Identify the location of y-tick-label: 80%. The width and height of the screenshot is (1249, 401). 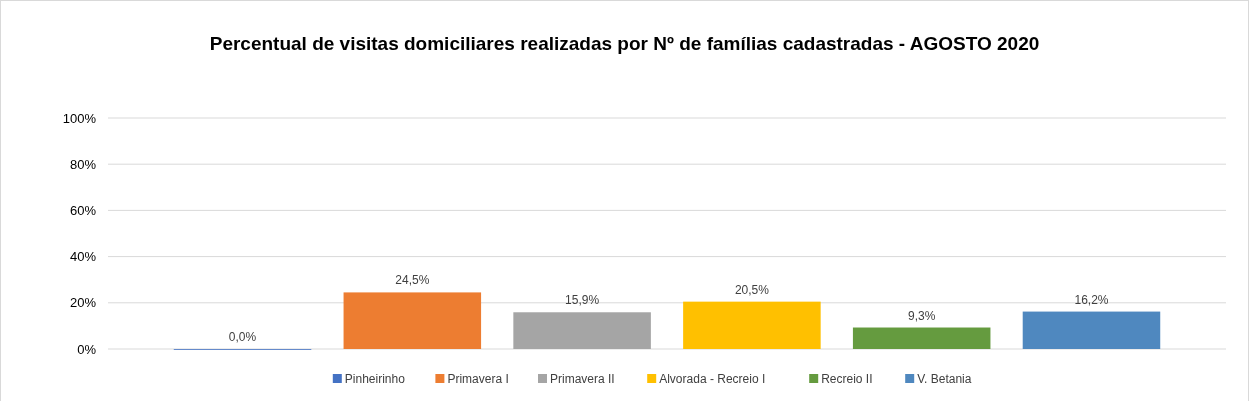
(83, 164).